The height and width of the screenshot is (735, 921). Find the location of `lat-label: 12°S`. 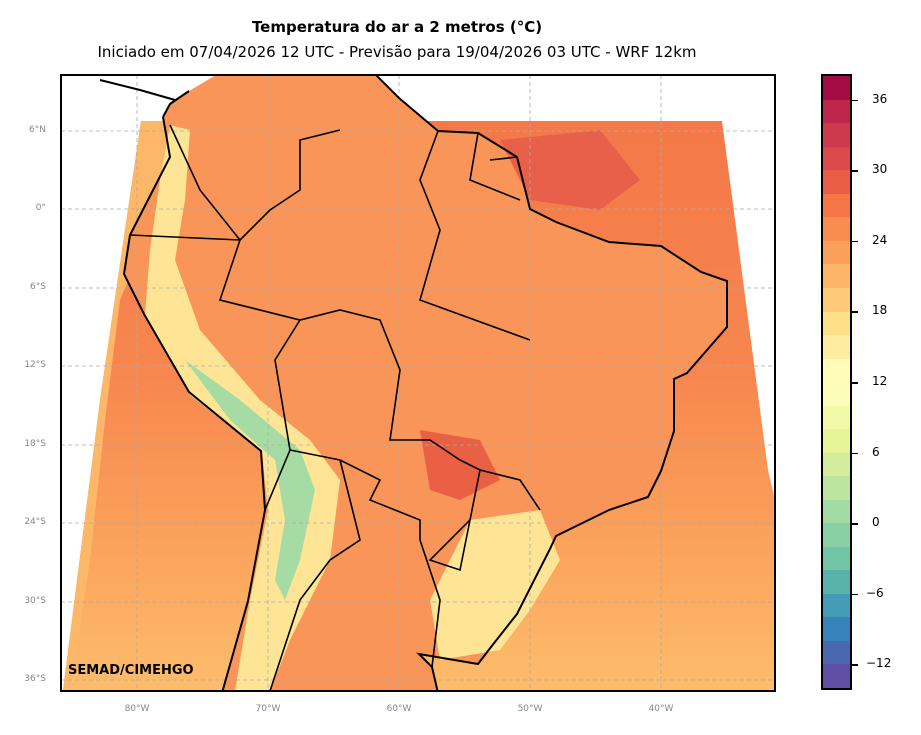

lat-label: 12°S is located at coordinates (35, 365).